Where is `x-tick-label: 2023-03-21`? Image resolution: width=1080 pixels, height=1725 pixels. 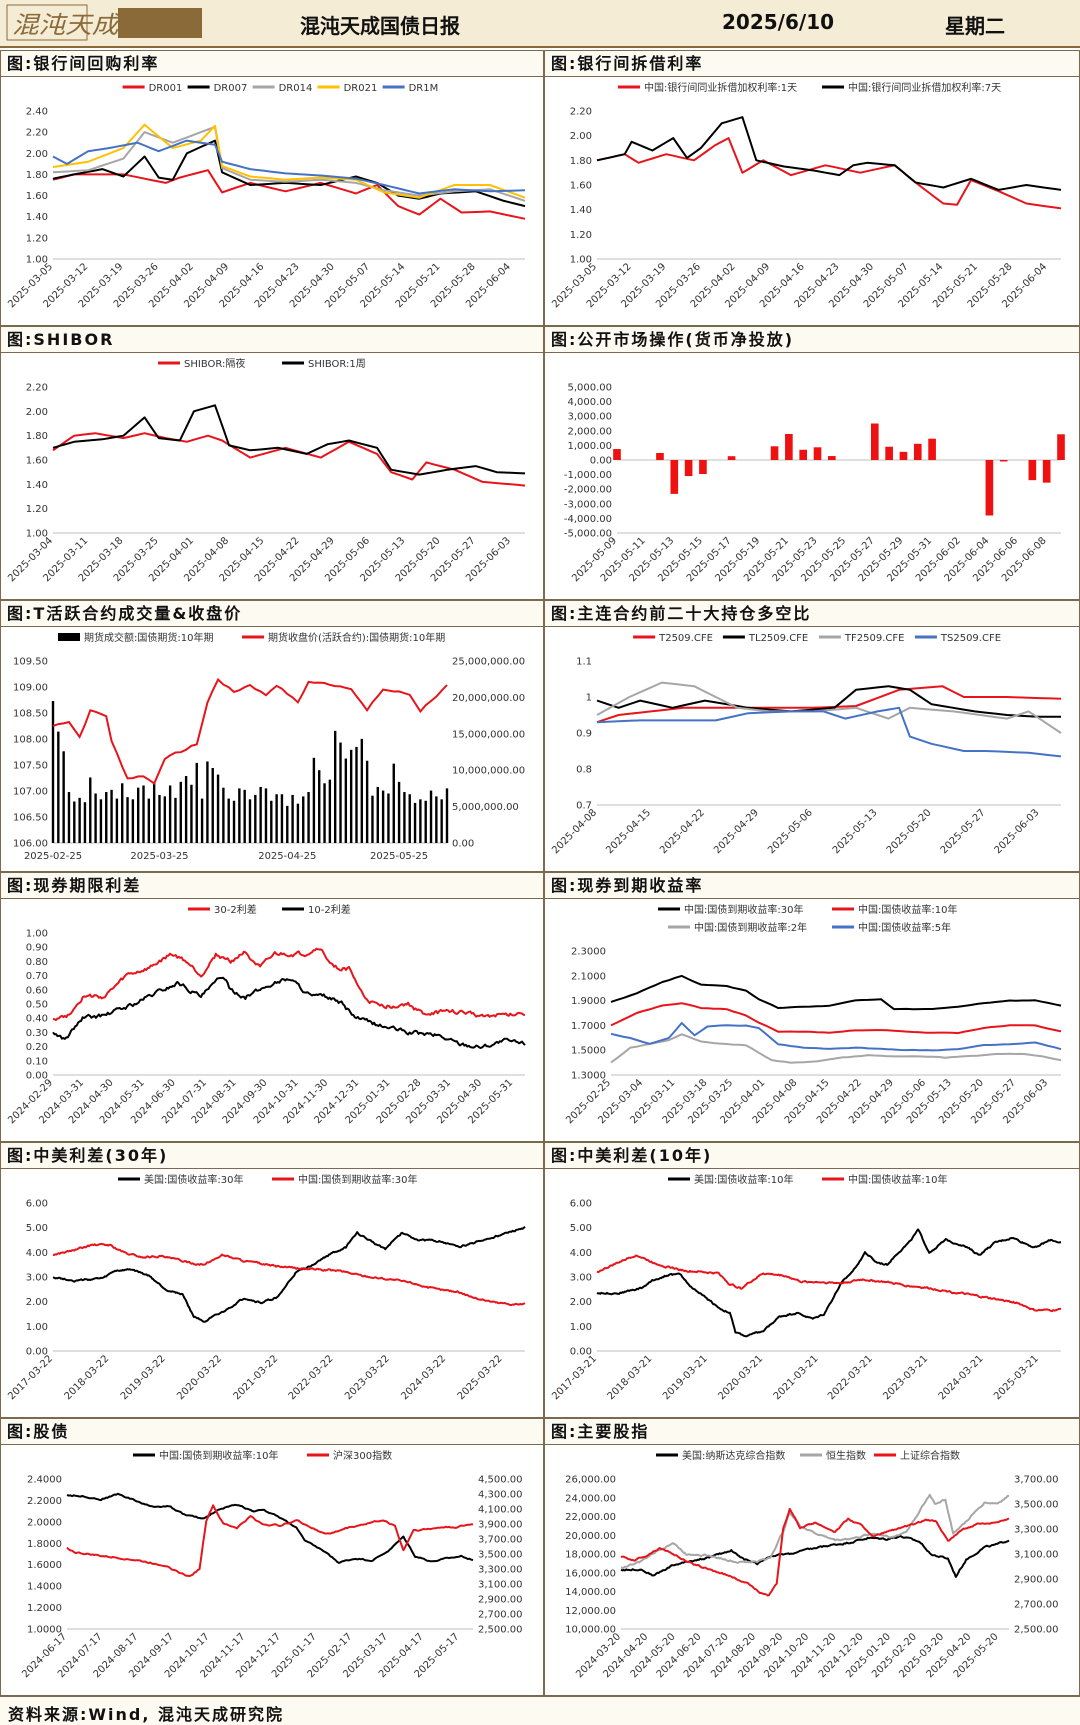
x-tick-label: 2023-03-21 is located at coordinates (905, 1377).